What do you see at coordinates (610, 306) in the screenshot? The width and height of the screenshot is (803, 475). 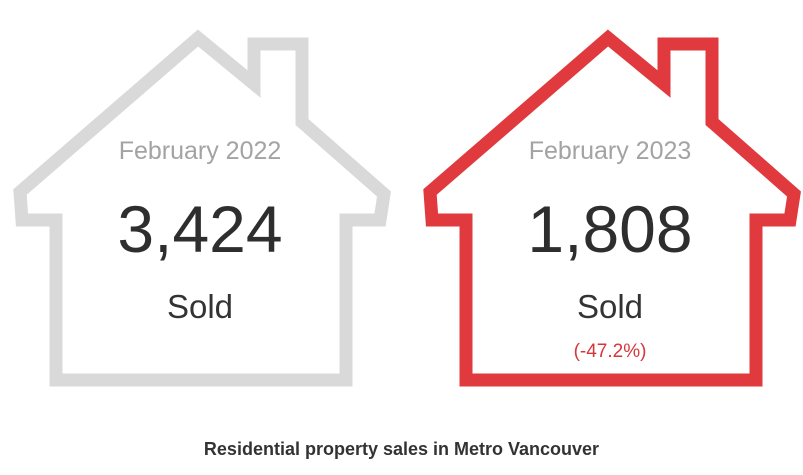 I see `sold-label-2023: Sold` at bounding box center [610, 306].